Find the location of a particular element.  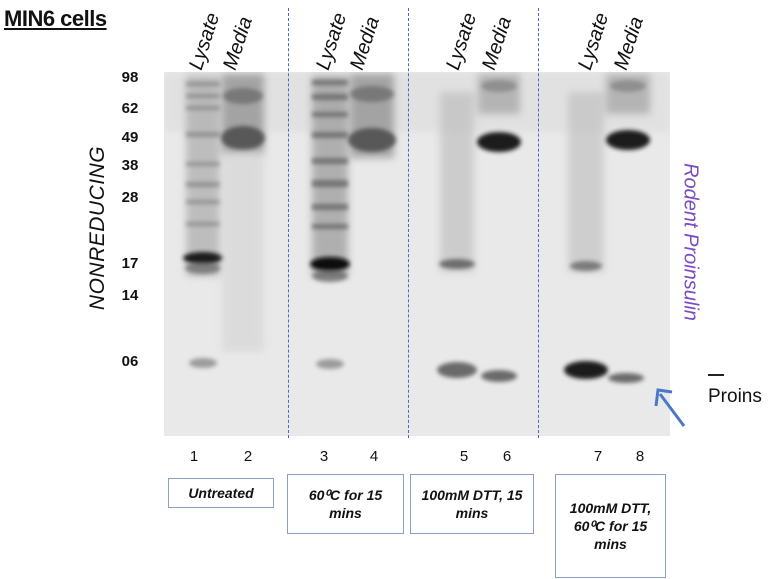

lane-number-3: 3 is located at coordinates (324, 456).